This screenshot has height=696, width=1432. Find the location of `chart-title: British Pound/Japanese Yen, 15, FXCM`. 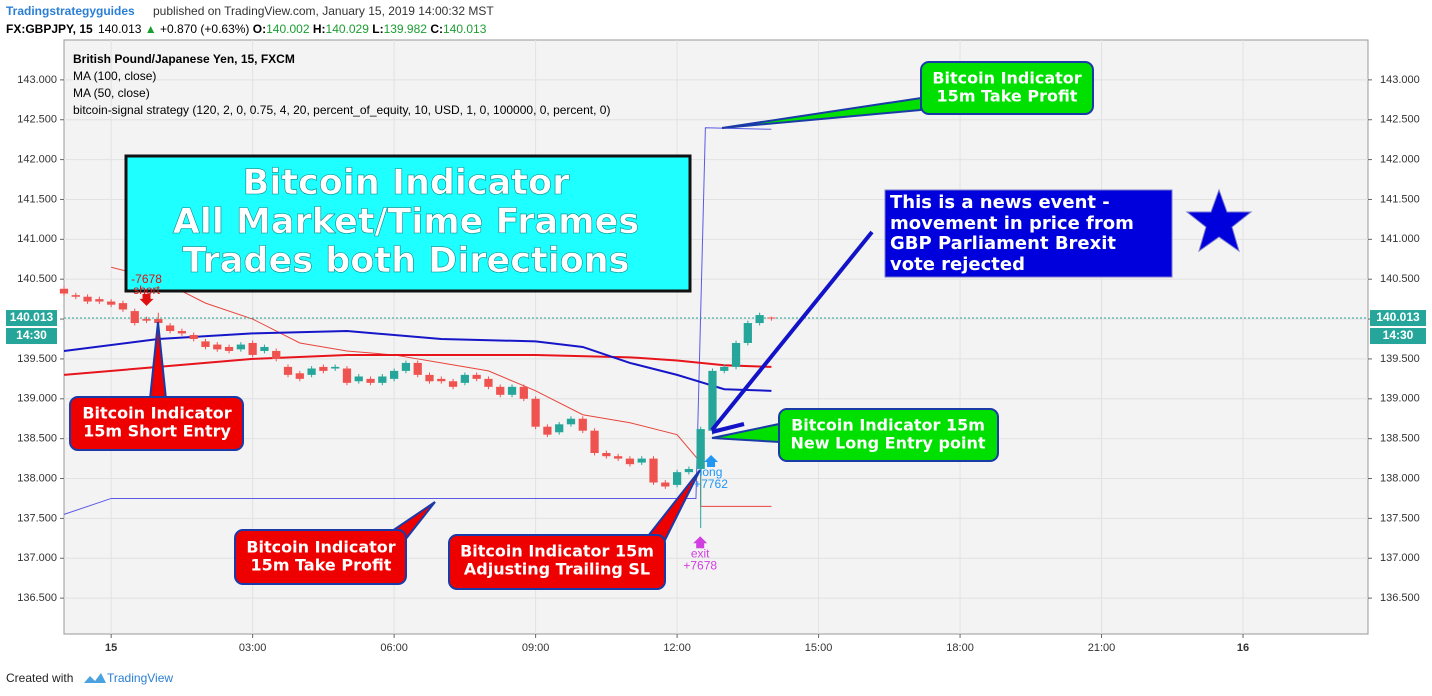

chart-title: British Pound/Japanese Yen, 15, FXCM is located at coordinates (184, 59).